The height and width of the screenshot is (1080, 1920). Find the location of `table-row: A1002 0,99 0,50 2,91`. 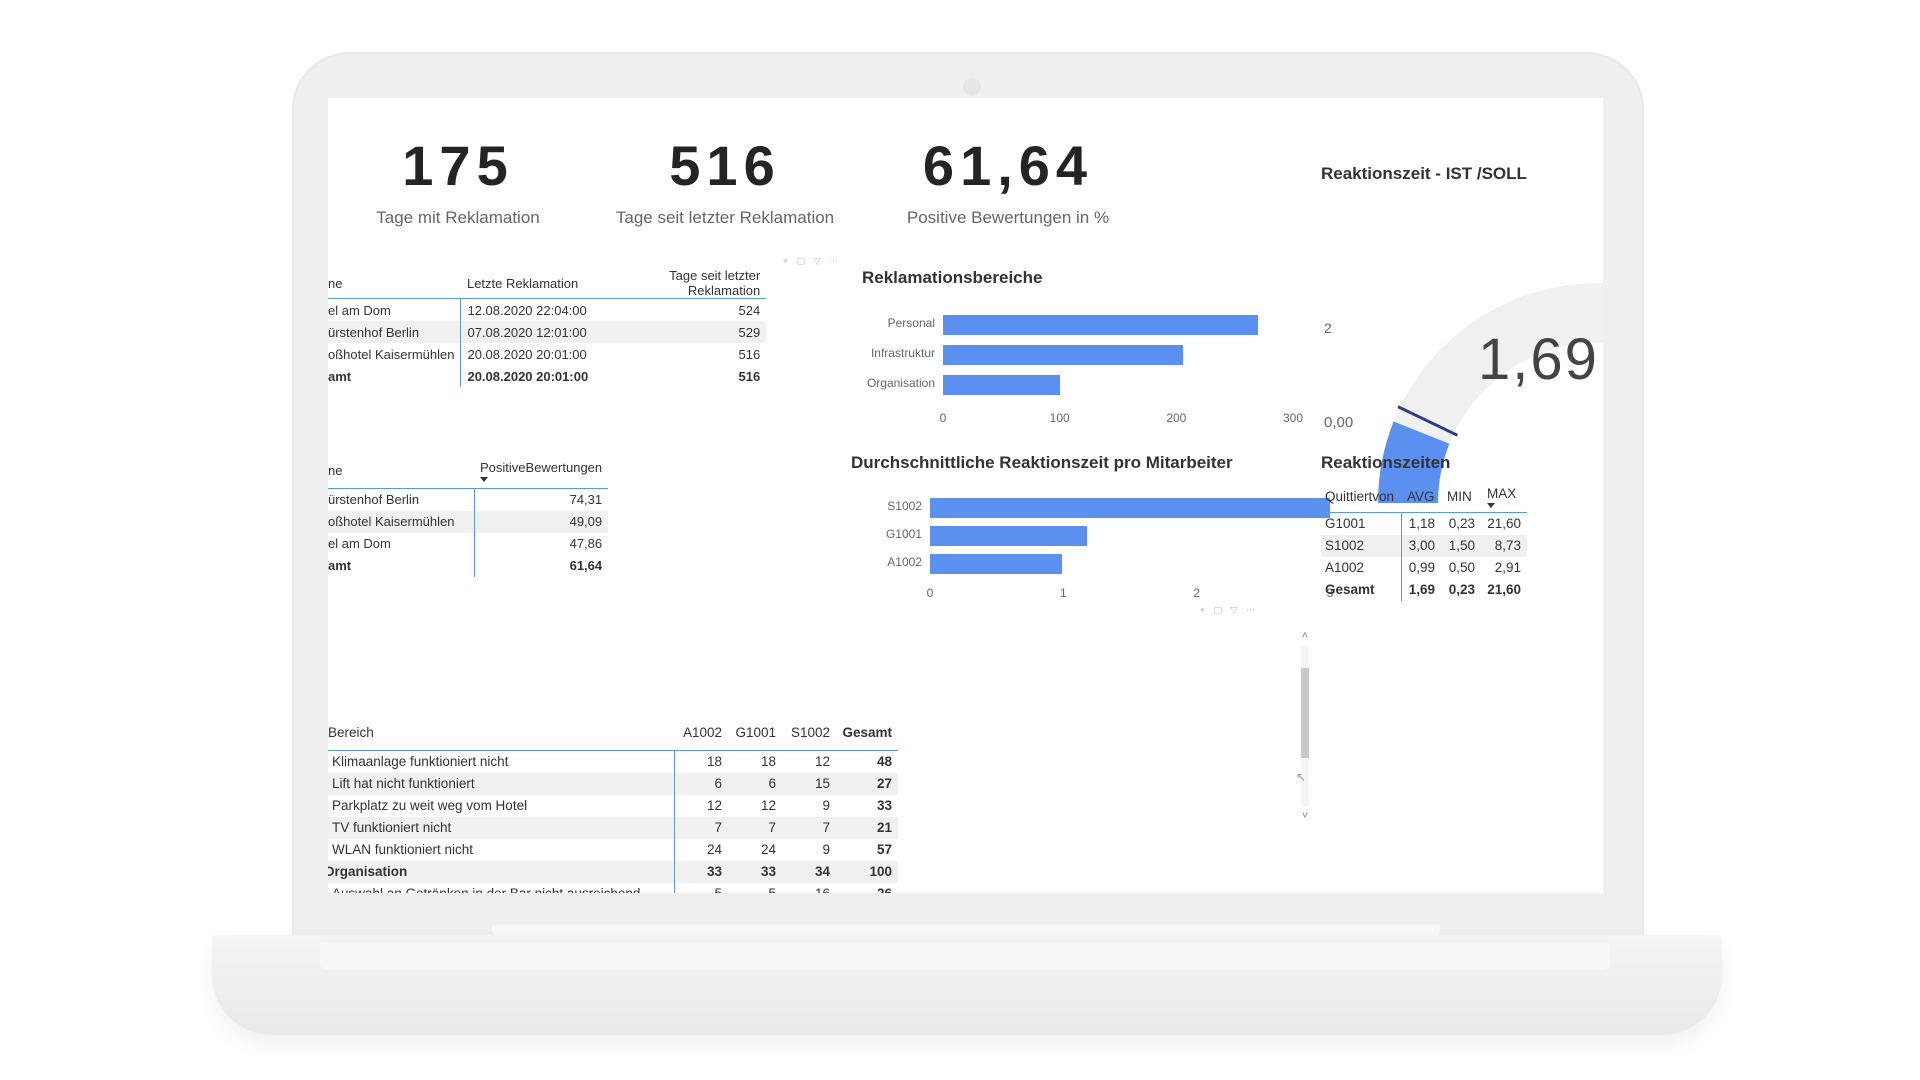

table-row: A1002 0,99 0,50 2,91 is located at coordinates (1424, 567).